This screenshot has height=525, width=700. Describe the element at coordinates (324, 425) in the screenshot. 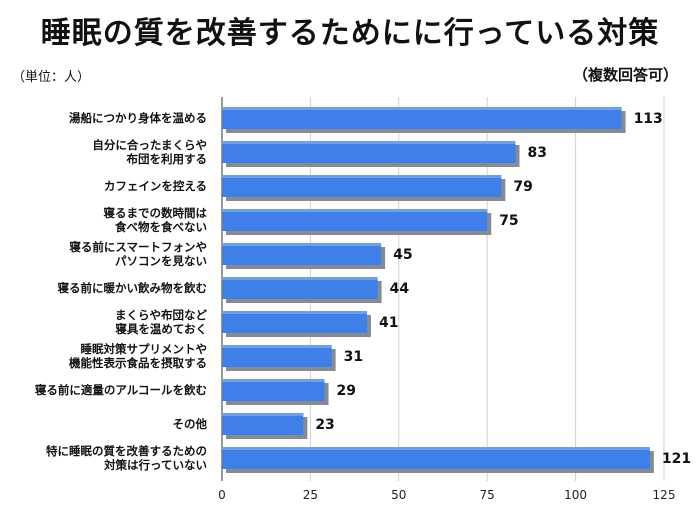

I see `value-label: 23` at that location.